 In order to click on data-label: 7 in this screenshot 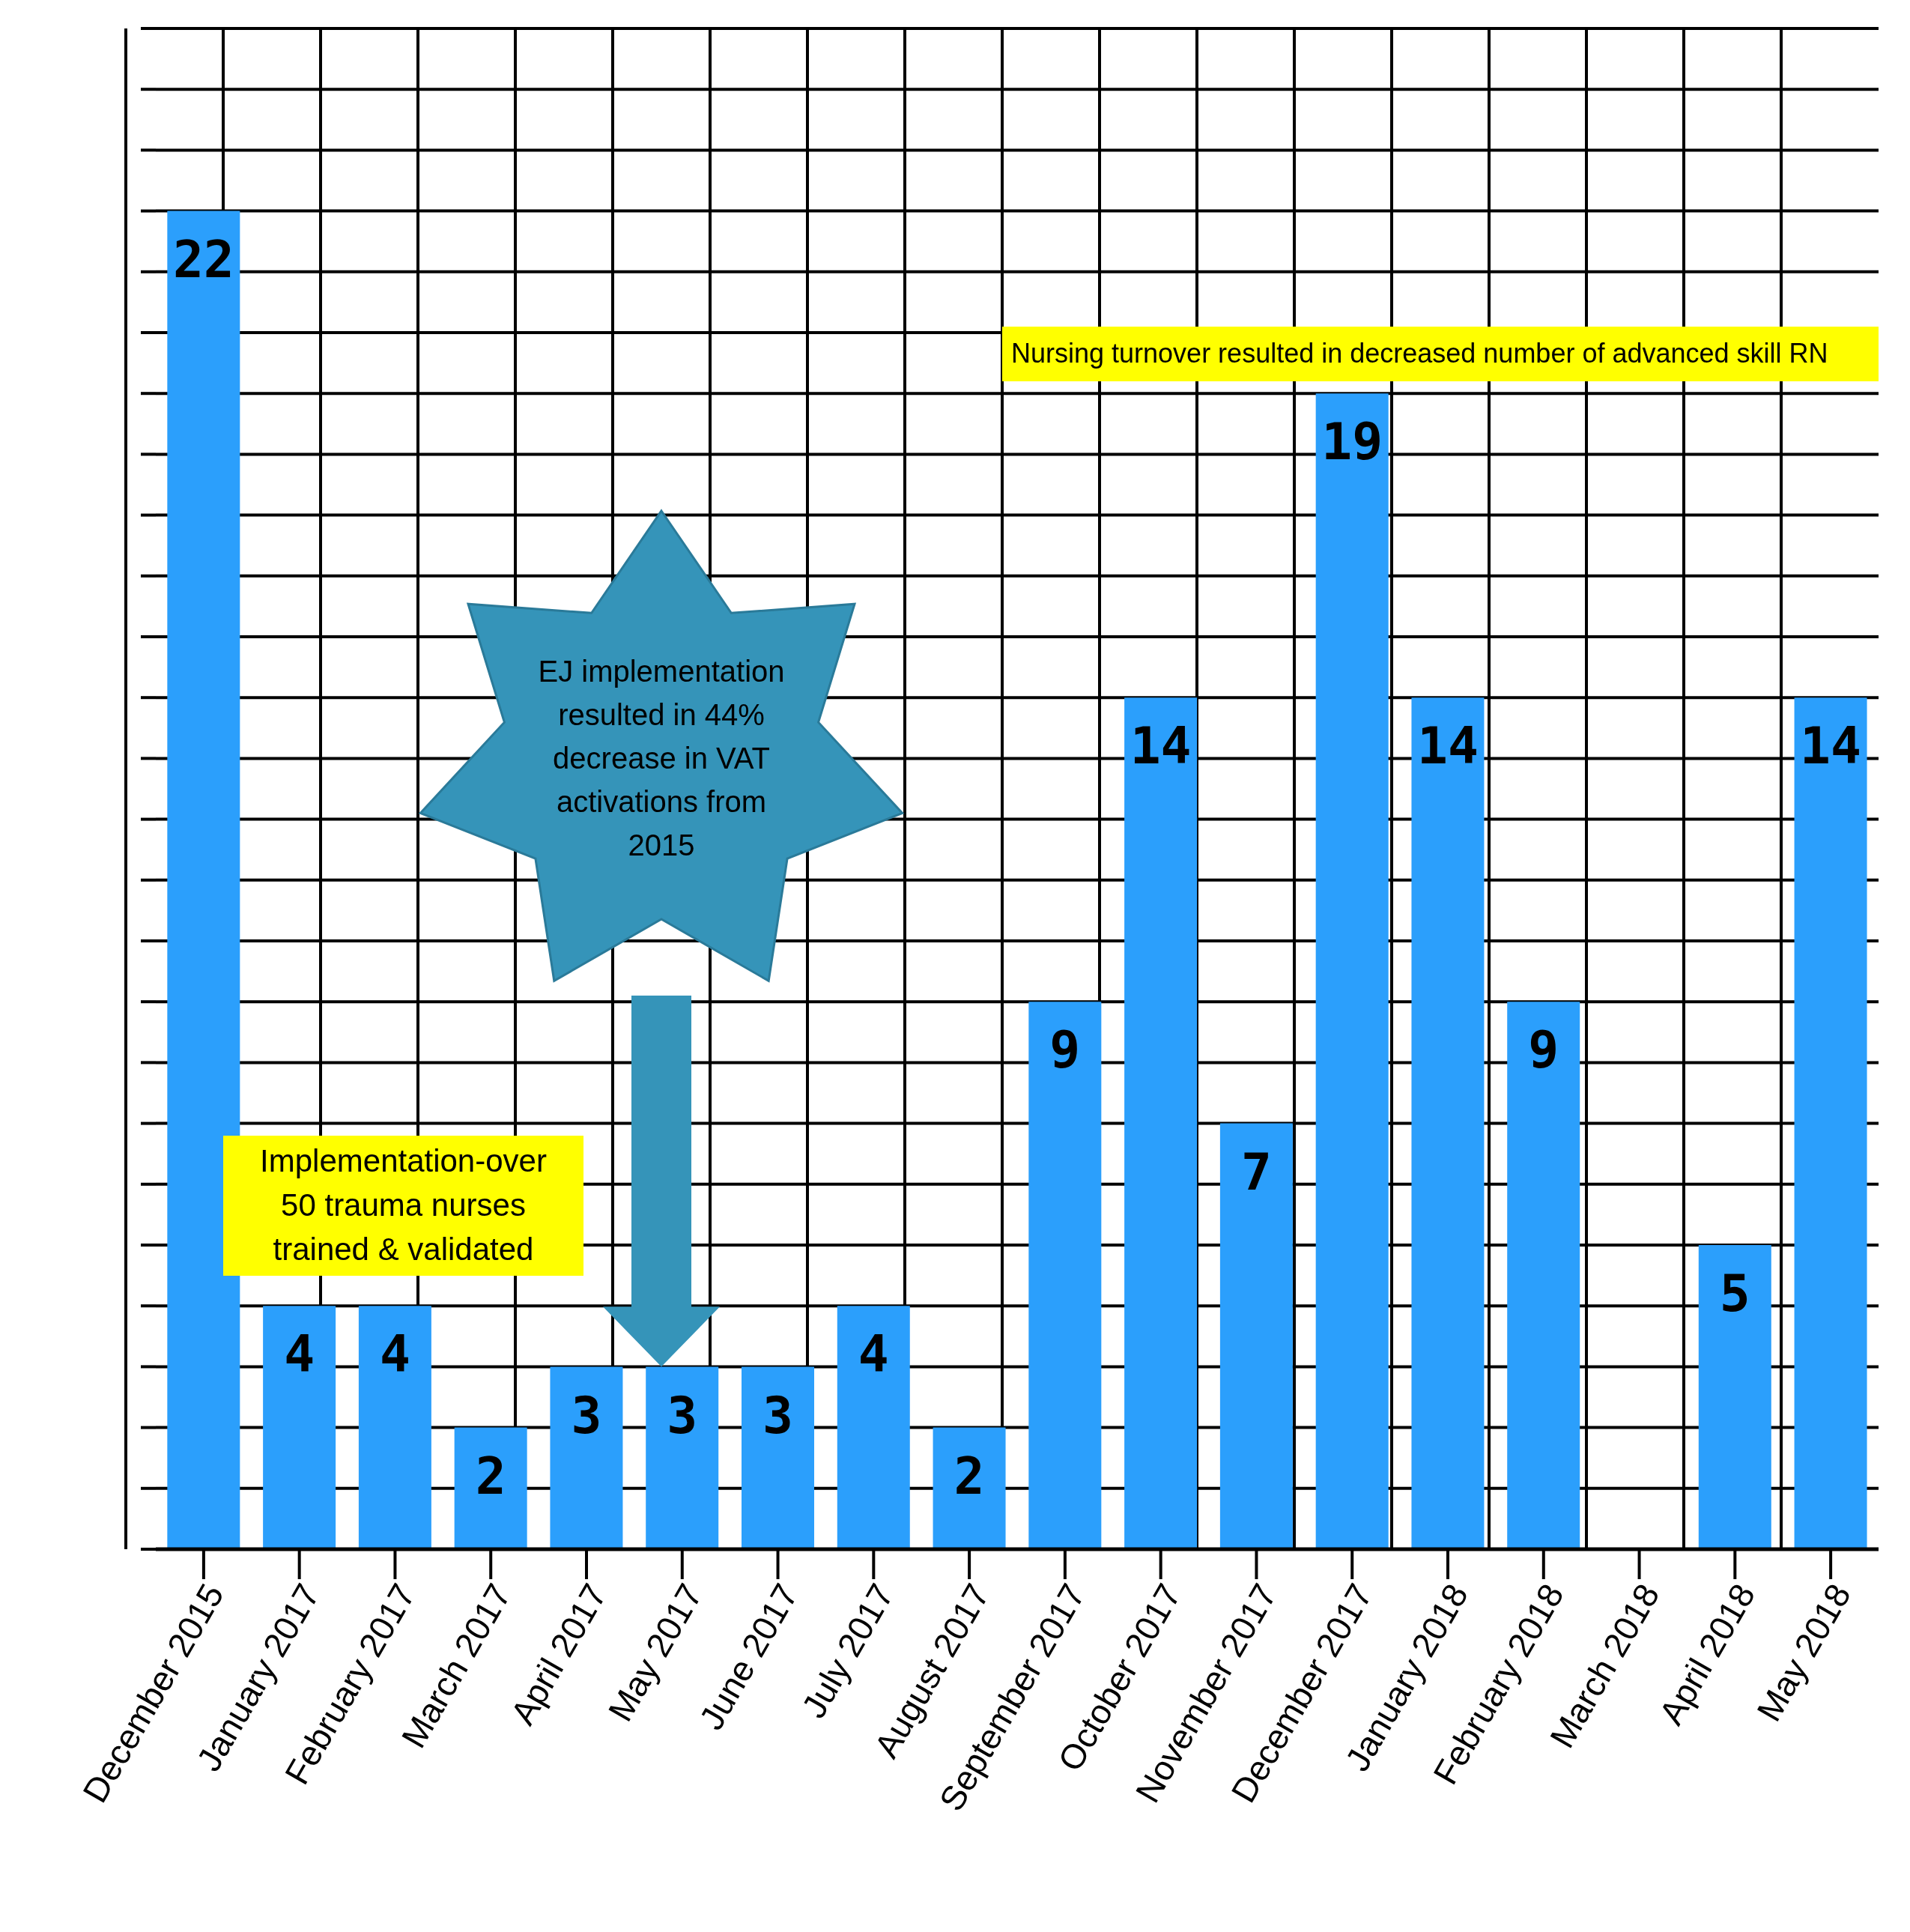, I will do `click(1256, 1172)`.